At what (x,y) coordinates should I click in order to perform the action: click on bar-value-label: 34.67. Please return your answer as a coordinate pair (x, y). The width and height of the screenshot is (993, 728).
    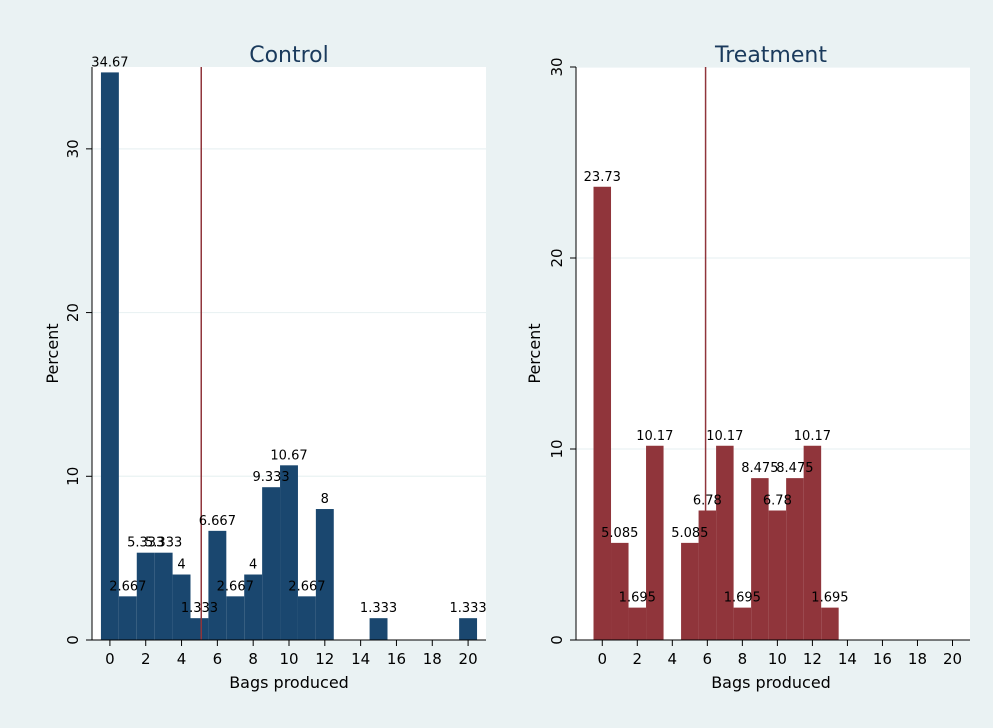
    Looking at the image, I should click on (109, 62).